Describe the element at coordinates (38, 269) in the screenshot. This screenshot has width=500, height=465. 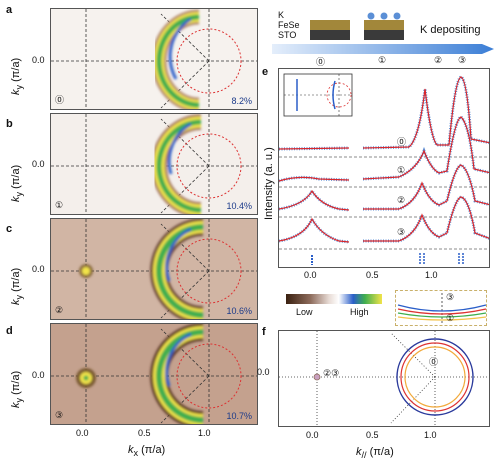
I see `ytick-c: 0.0` at that location.